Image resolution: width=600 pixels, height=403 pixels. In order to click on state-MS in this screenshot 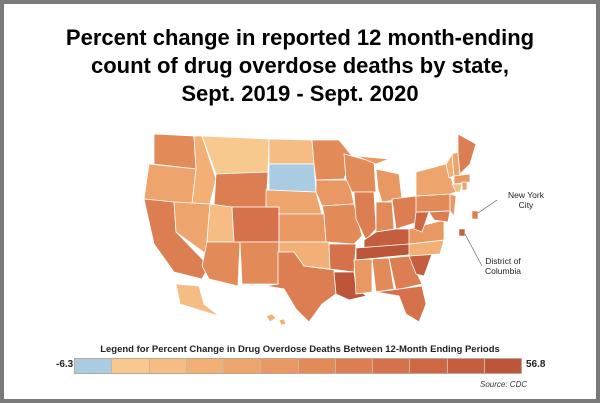, I will do `click(363, 276)`.